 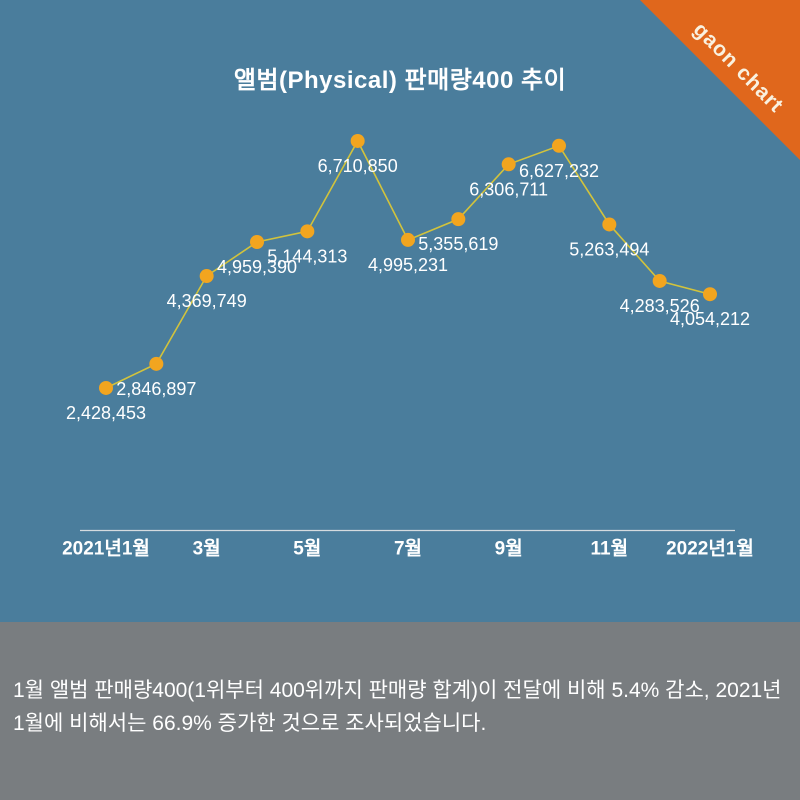 What do you see at coordinates (710, 549) in the screenshot?
I see `x-axis-tick-label: 2022년1월` at bounding box center [710, 549].